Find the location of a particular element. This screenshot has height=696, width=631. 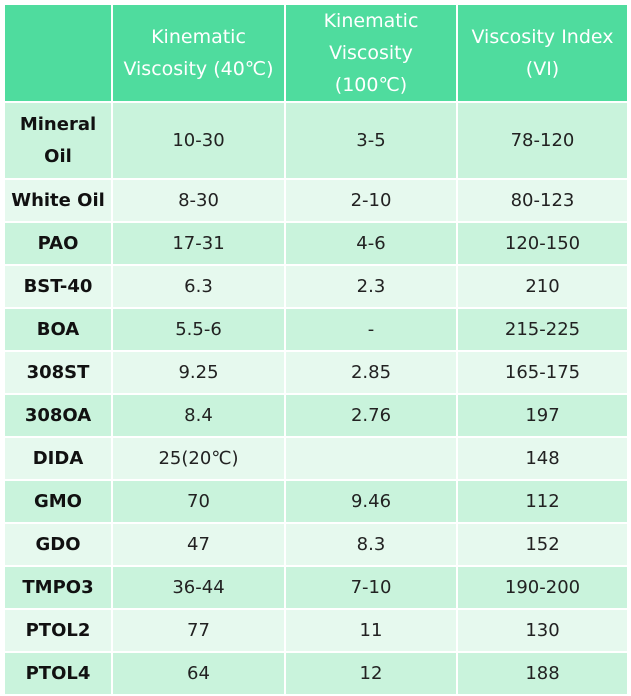

row-name: TMPO3 is located at coordinates (58, 587).